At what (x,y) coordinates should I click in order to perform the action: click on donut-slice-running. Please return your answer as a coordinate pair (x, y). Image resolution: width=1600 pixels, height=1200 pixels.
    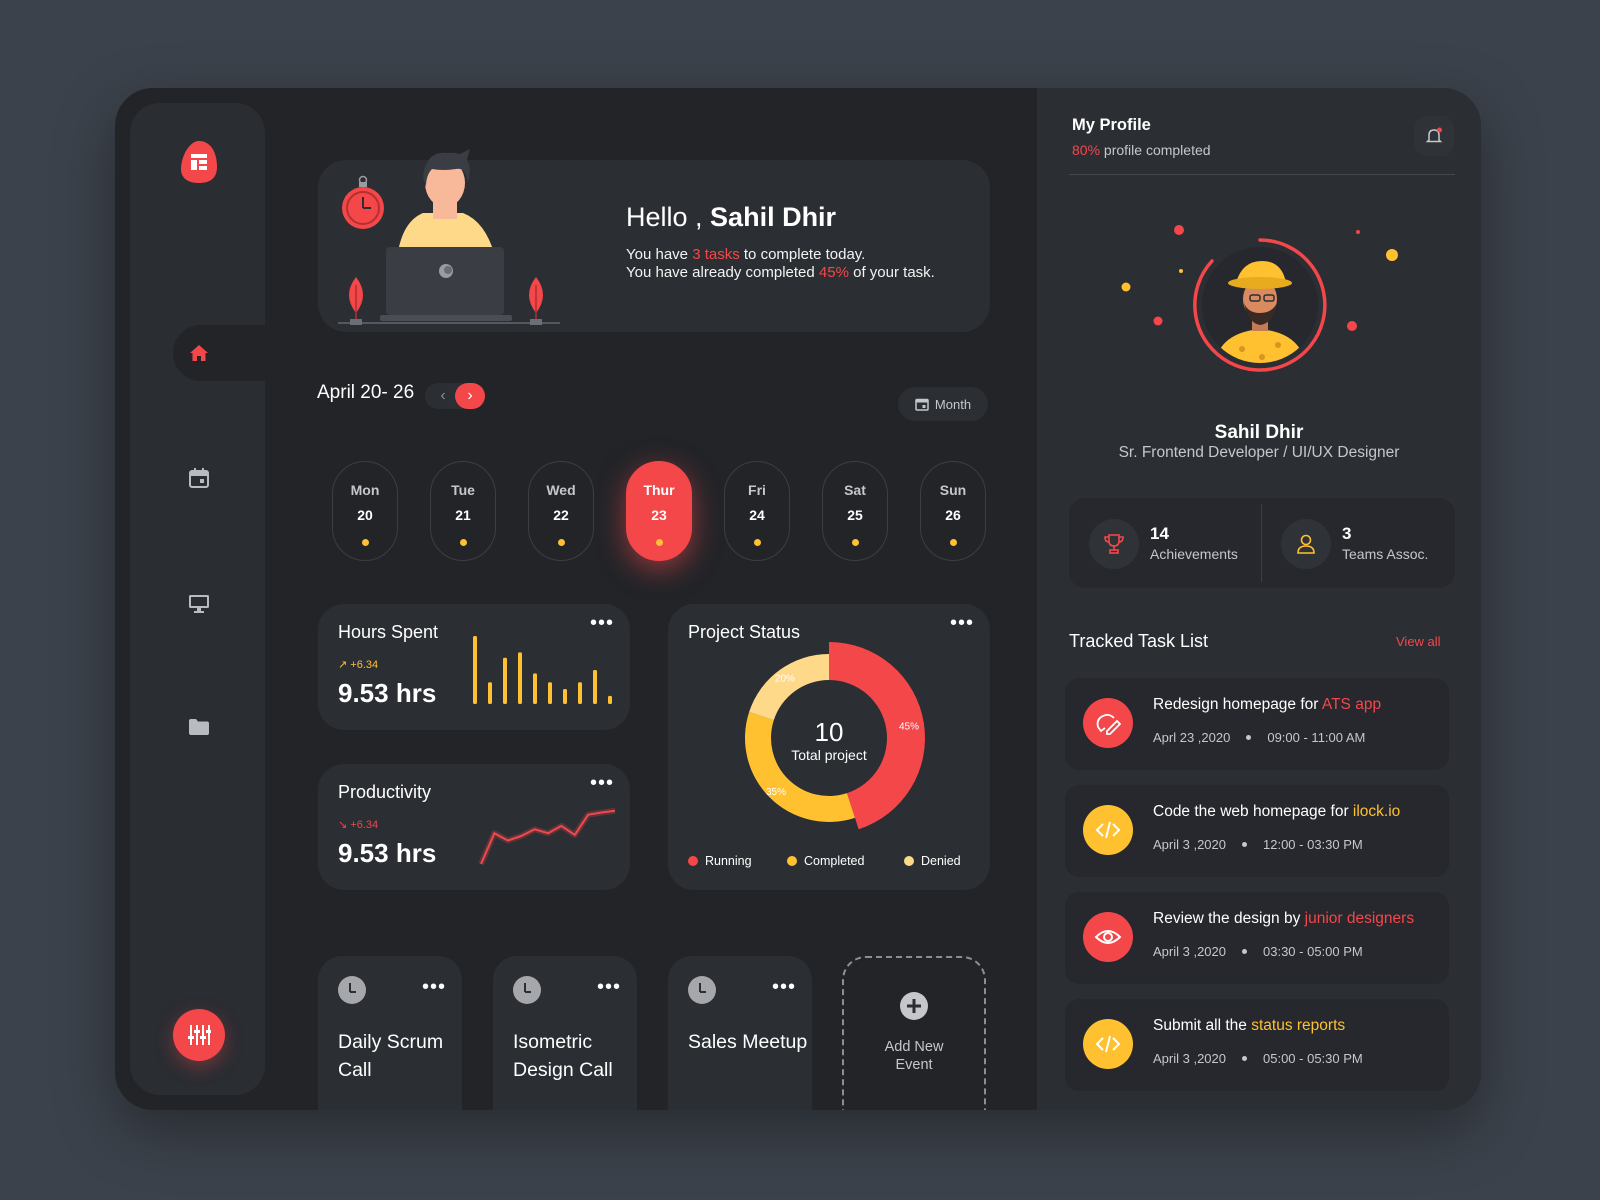
    Looking at the image, I should click on (877, 736).